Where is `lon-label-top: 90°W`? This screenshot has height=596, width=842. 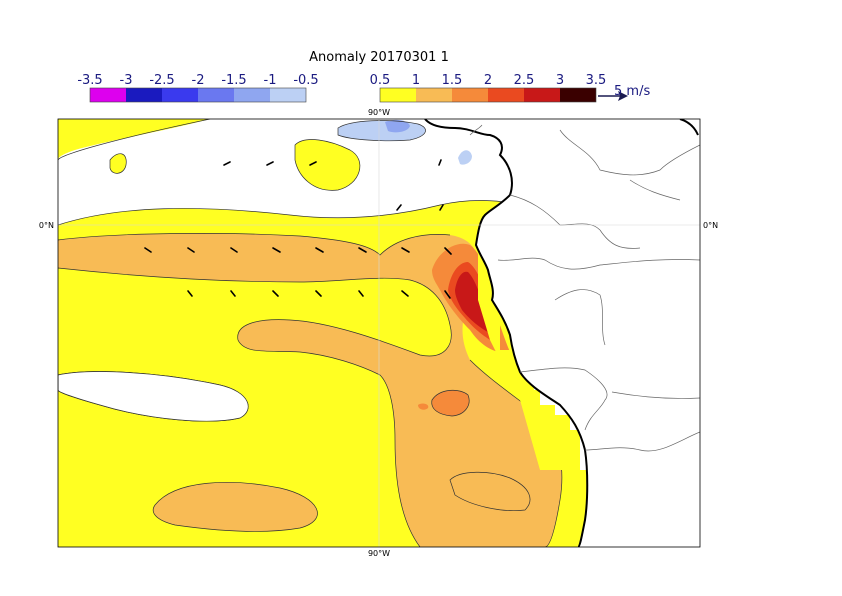 lon-label-top: 90°W is located at coordinates (379, 112).